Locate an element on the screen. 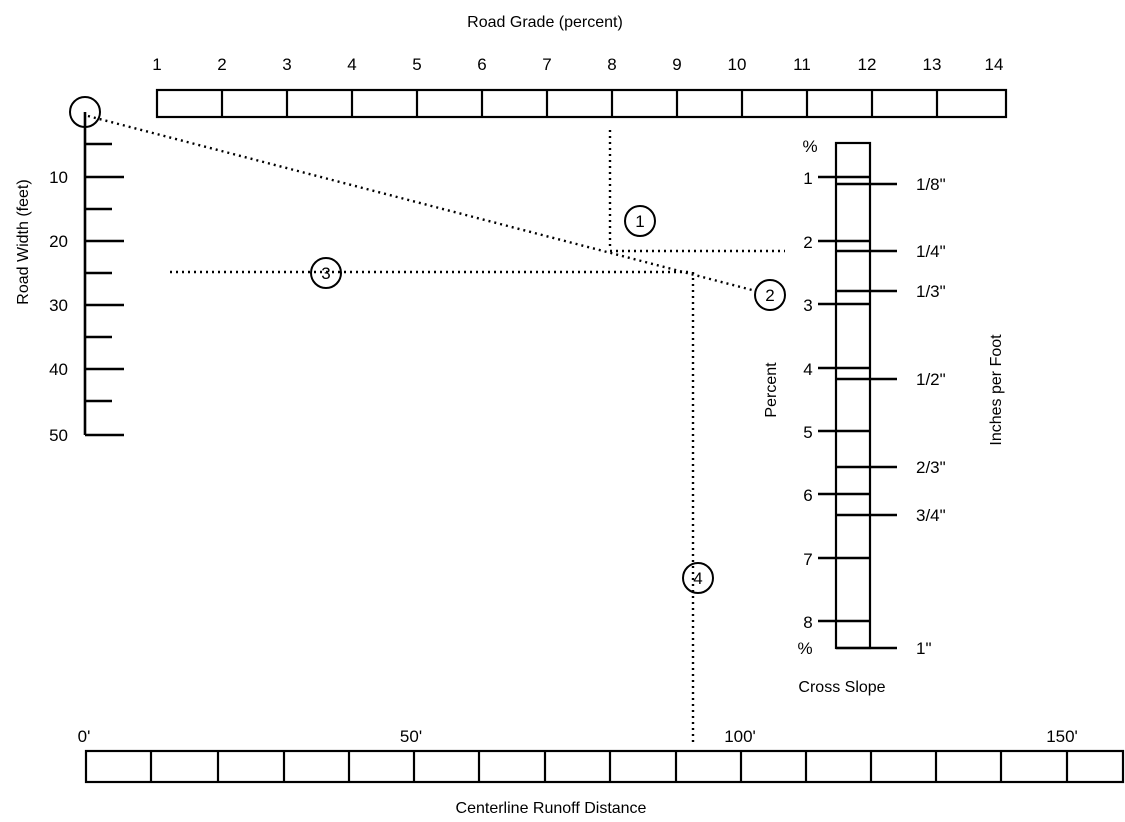 This screenshot has width=1125, height=822. inch-tick-label: 1" is located at coordinates (924, 648).